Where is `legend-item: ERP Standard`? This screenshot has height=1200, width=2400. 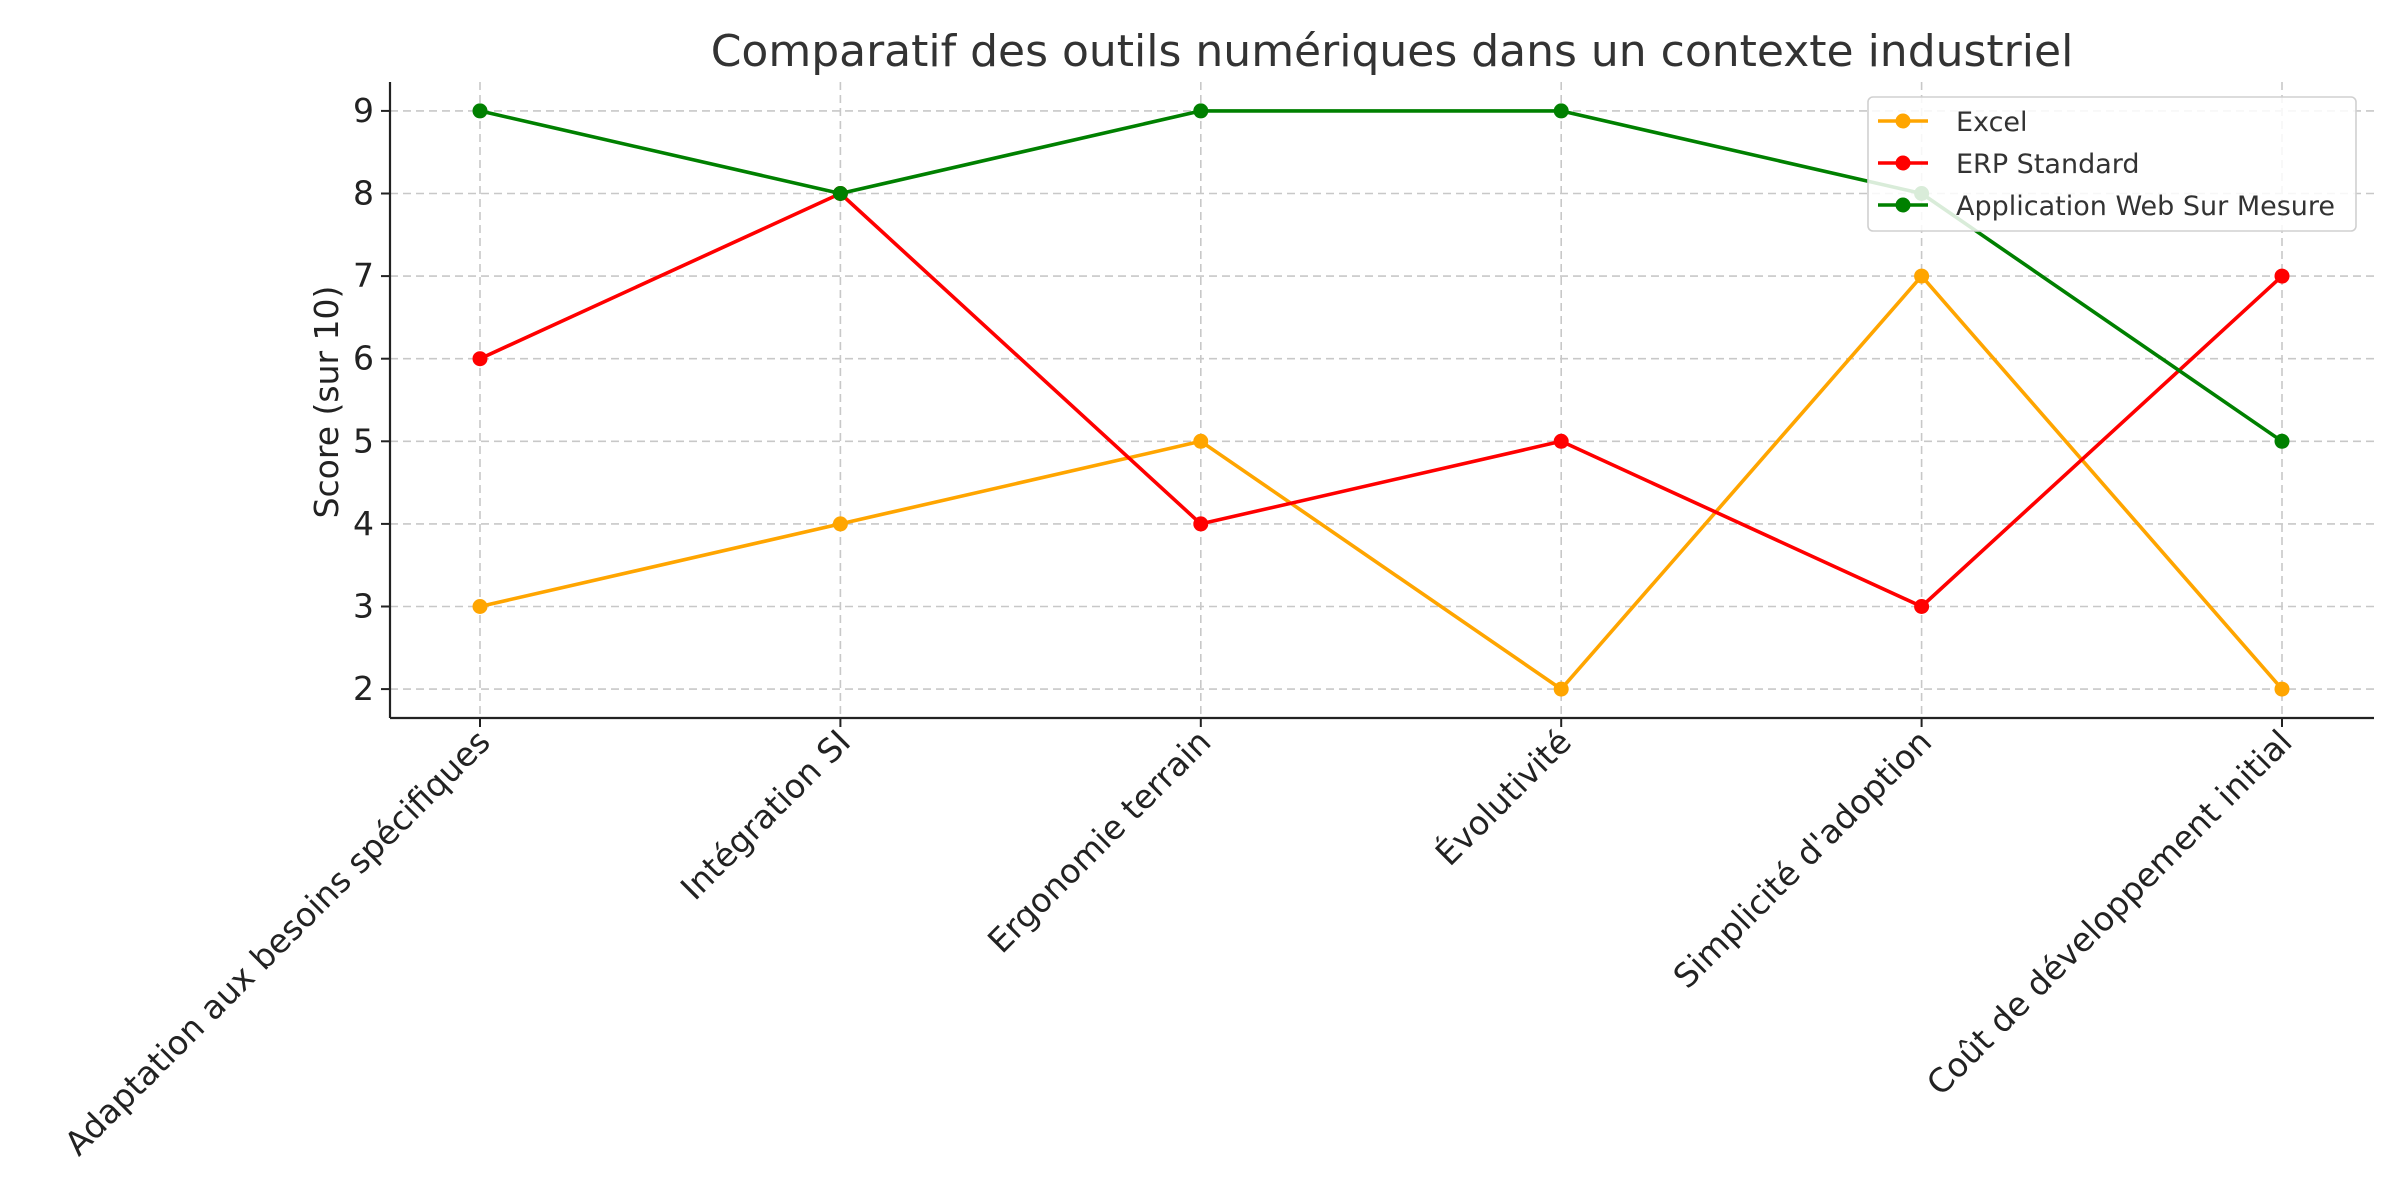 legend-item: ERP Standard is located at coordinates (2009, 164).